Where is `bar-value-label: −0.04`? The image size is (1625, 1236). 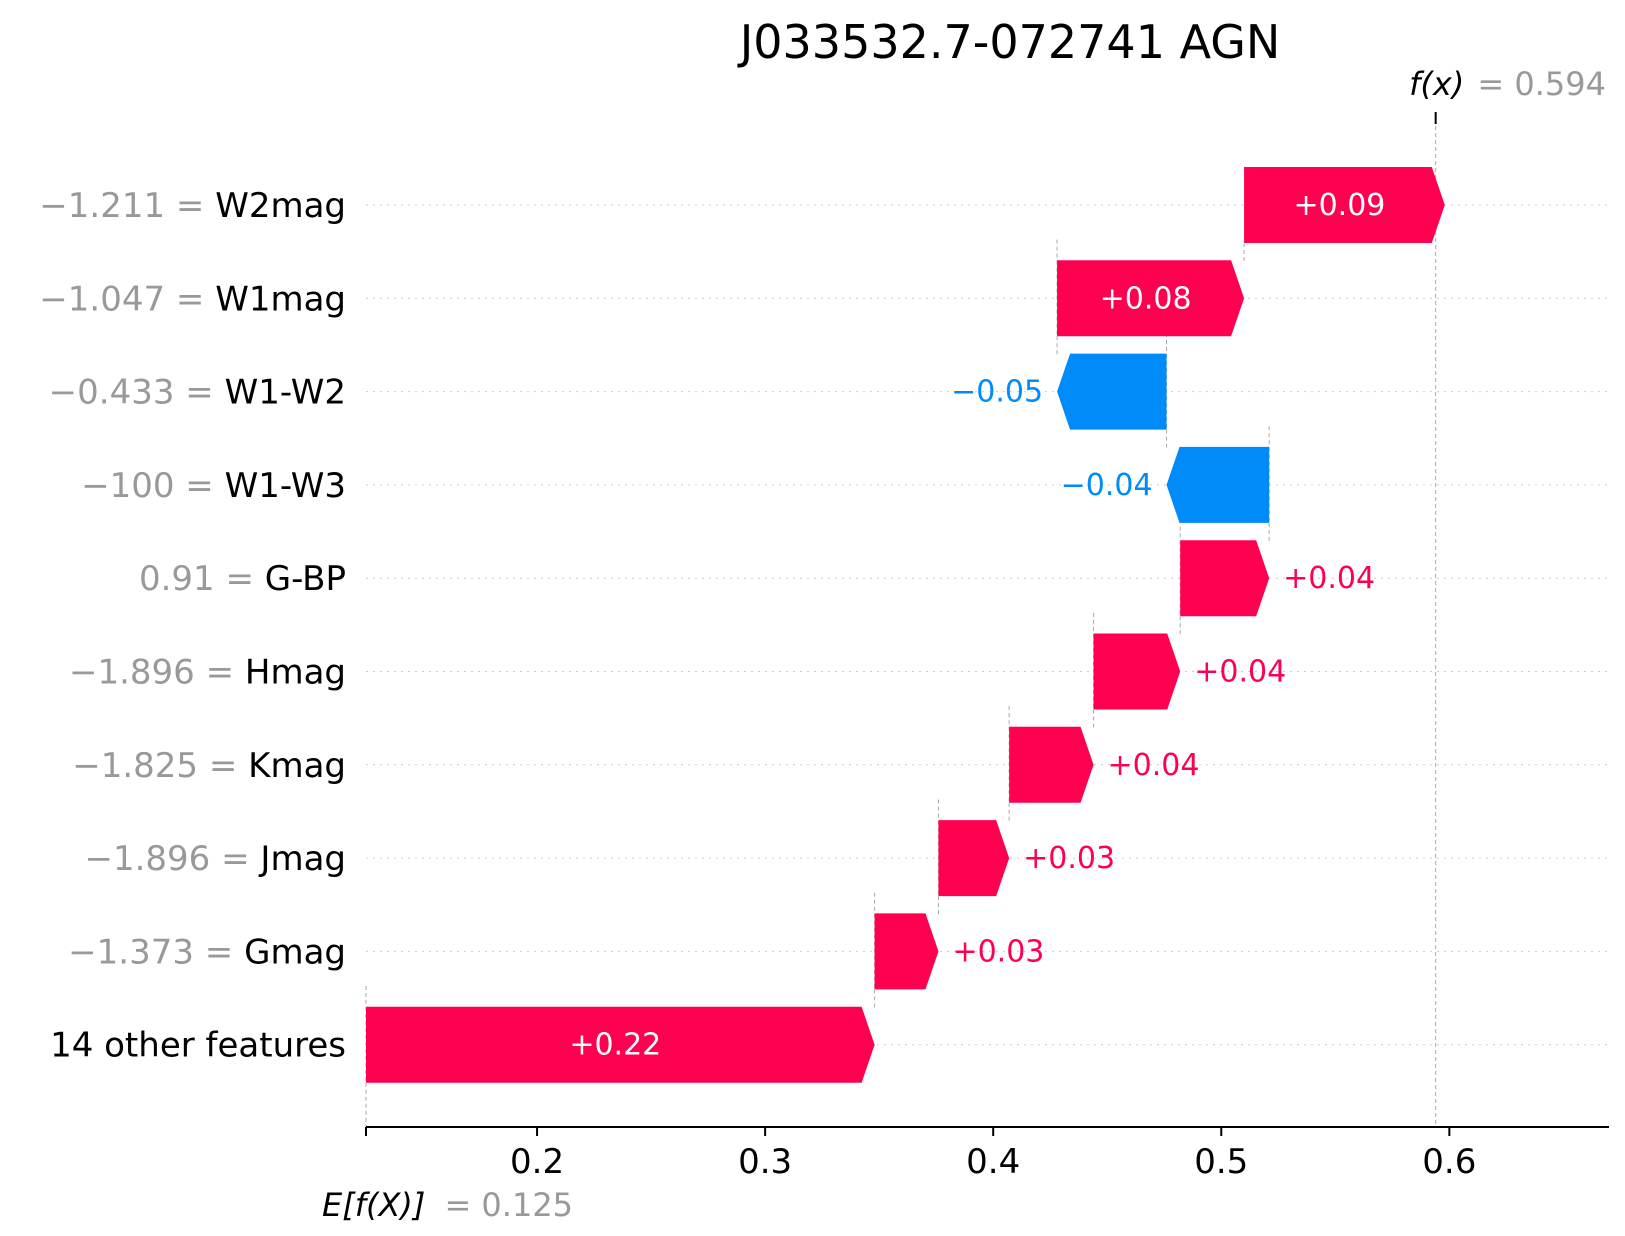 bar-value-label: −0.04 is located at coordinates (1107, 485).